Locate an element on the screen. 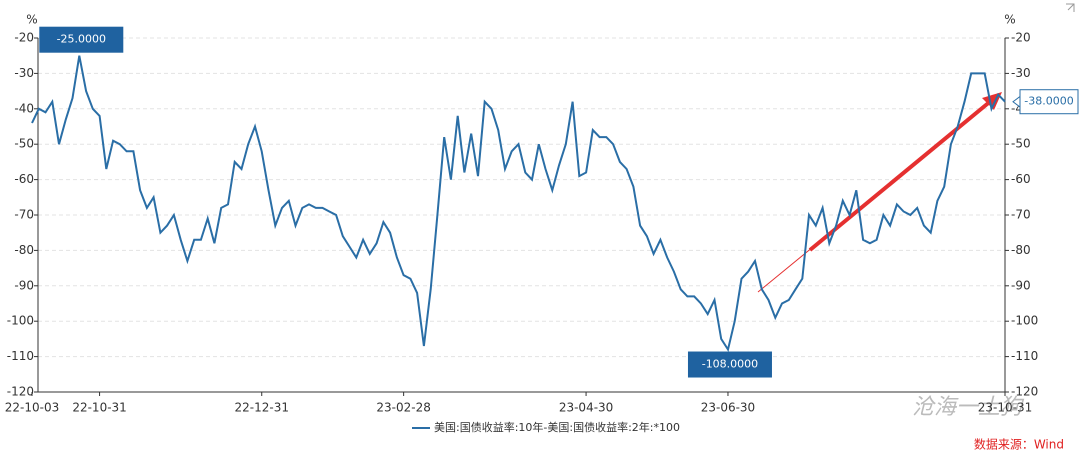 The height and width of the screenshot is (457, 1080). y2-tick-label: -60 is located at coordinates (1021, 179).